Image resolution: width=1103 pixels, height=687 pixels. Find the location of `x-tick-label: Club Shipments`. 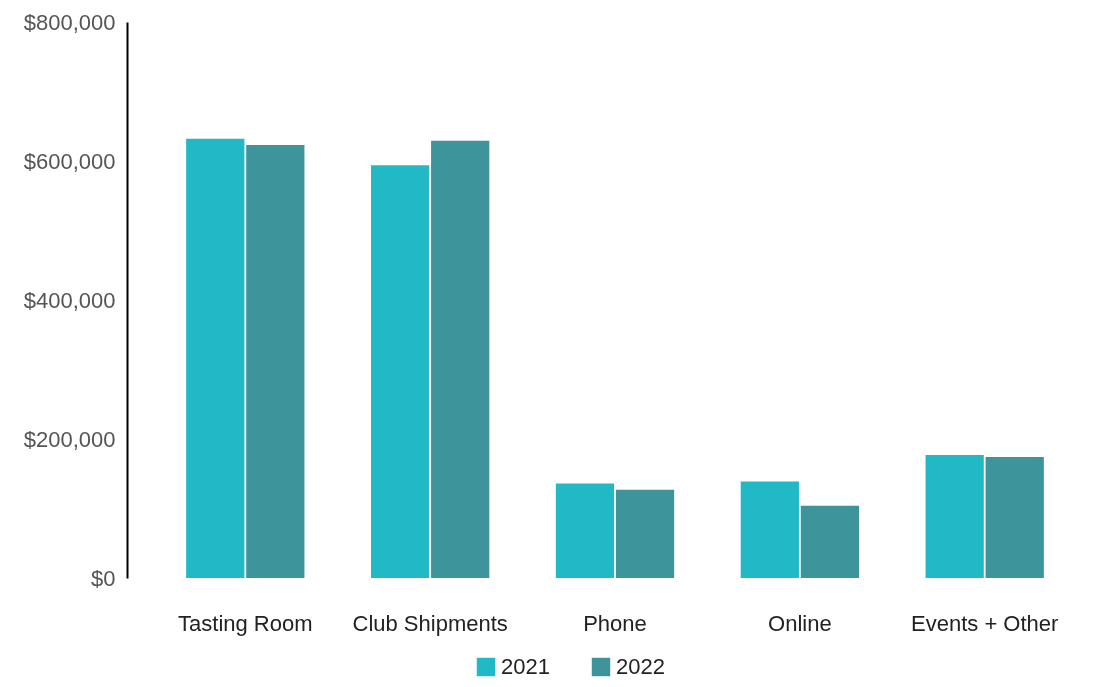

x-tick-label: Club Shipments is located at coordinates (430, 623).